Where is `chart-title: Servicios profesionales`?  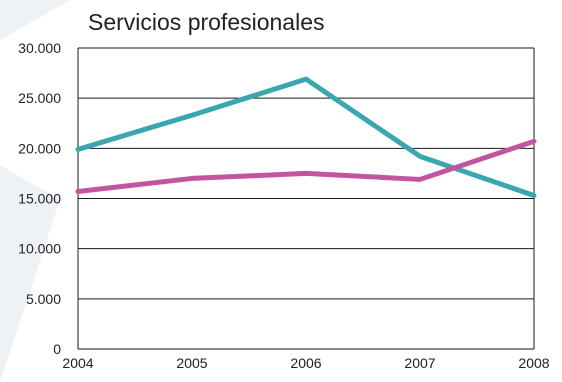 chart-title: Servicios profesionales is located at coordinates (206, 22).